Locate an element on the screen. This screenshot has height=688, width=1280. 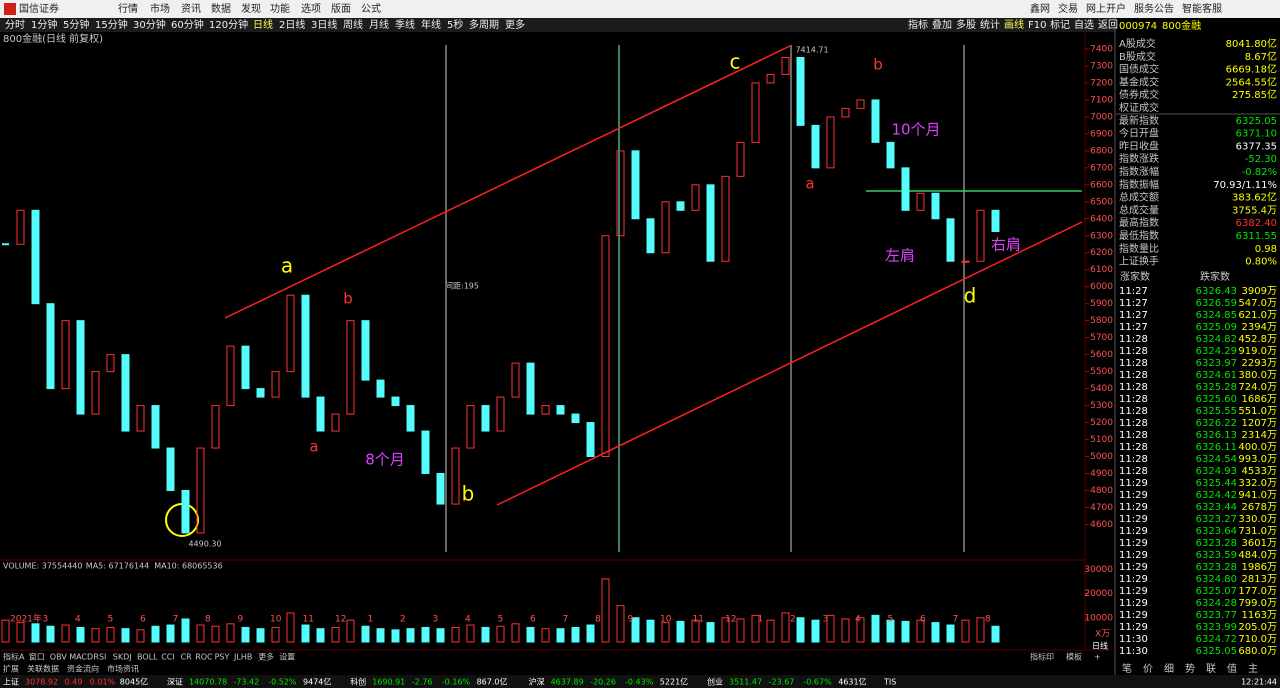
tool-button: 画线 is located at coordinates (1014, 24).